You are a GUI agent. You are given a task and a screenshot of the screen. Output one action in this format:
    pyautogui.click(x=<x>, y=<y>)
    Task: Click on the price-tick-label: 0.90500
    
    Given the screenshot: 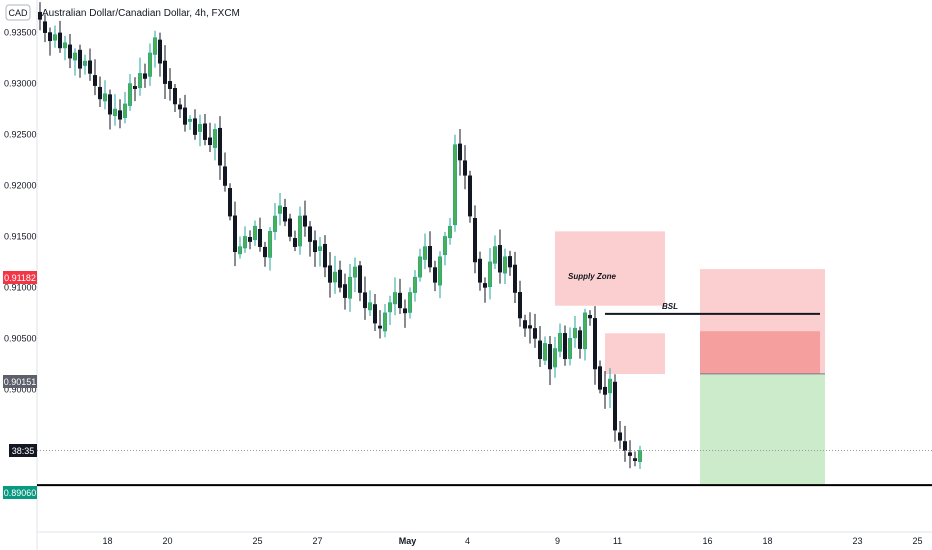 What is the action you would take?
    pyautogui.click(x=20, y=338)
    